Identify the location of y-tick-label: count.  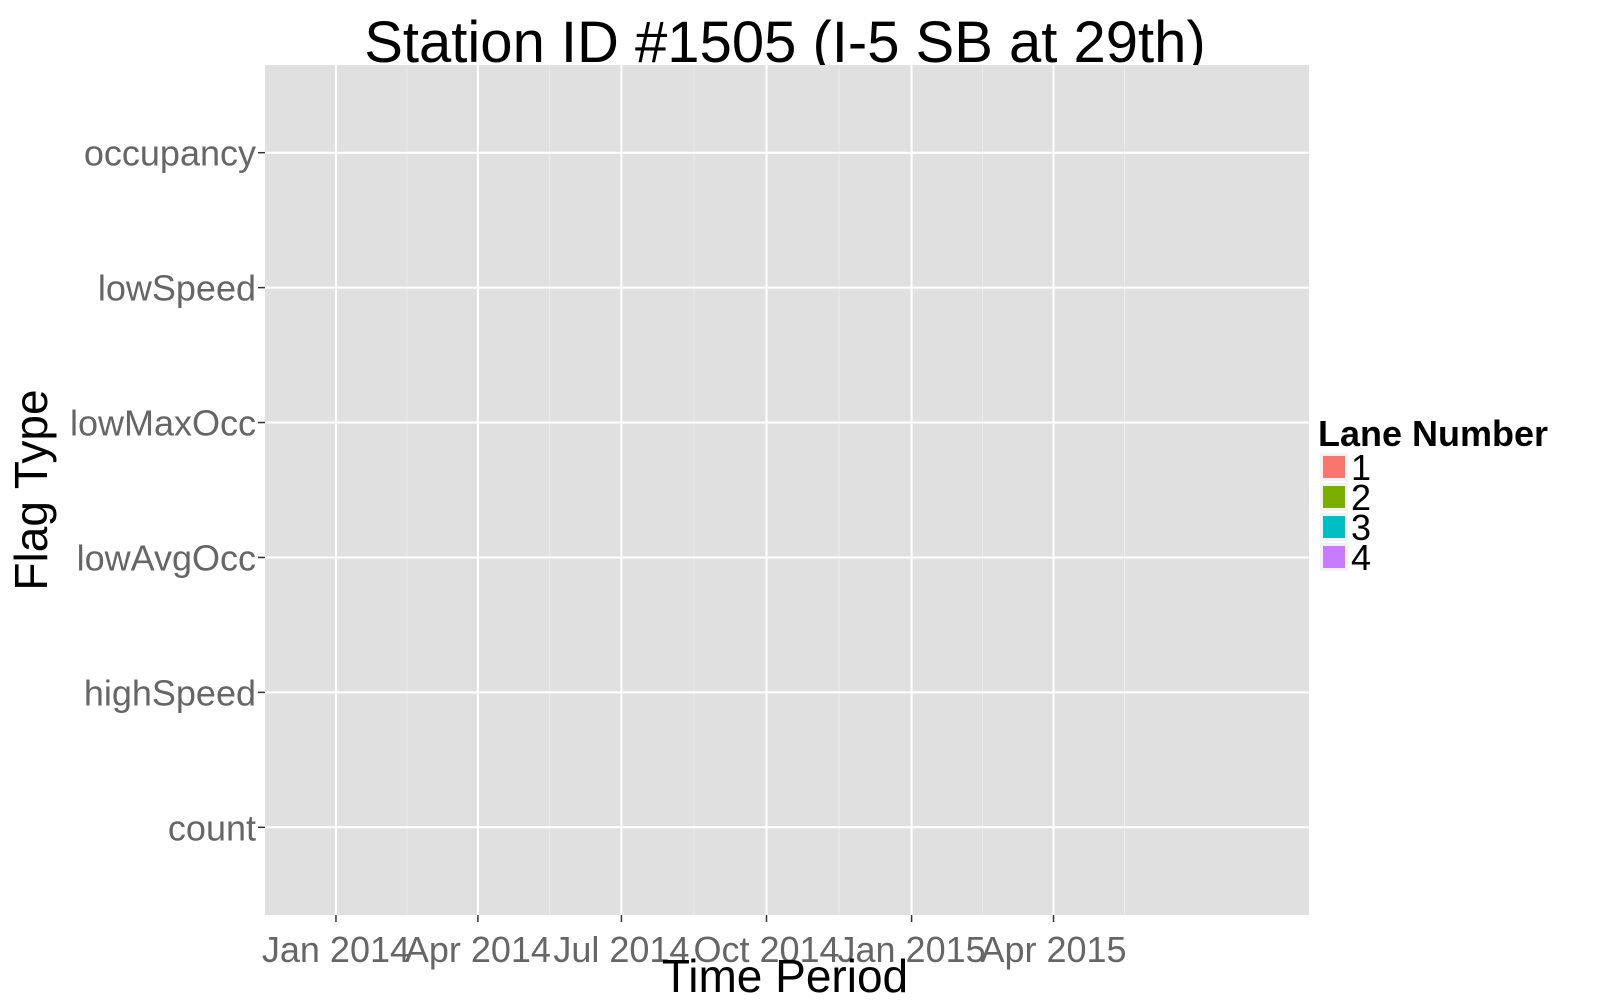
(212, 827).